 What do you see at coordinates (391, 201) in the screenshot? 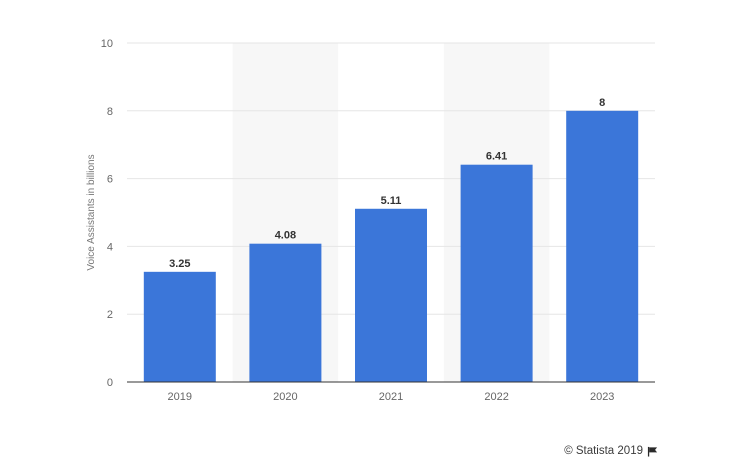
I see `value-label: 5.11` at bounding box center [391, 201].